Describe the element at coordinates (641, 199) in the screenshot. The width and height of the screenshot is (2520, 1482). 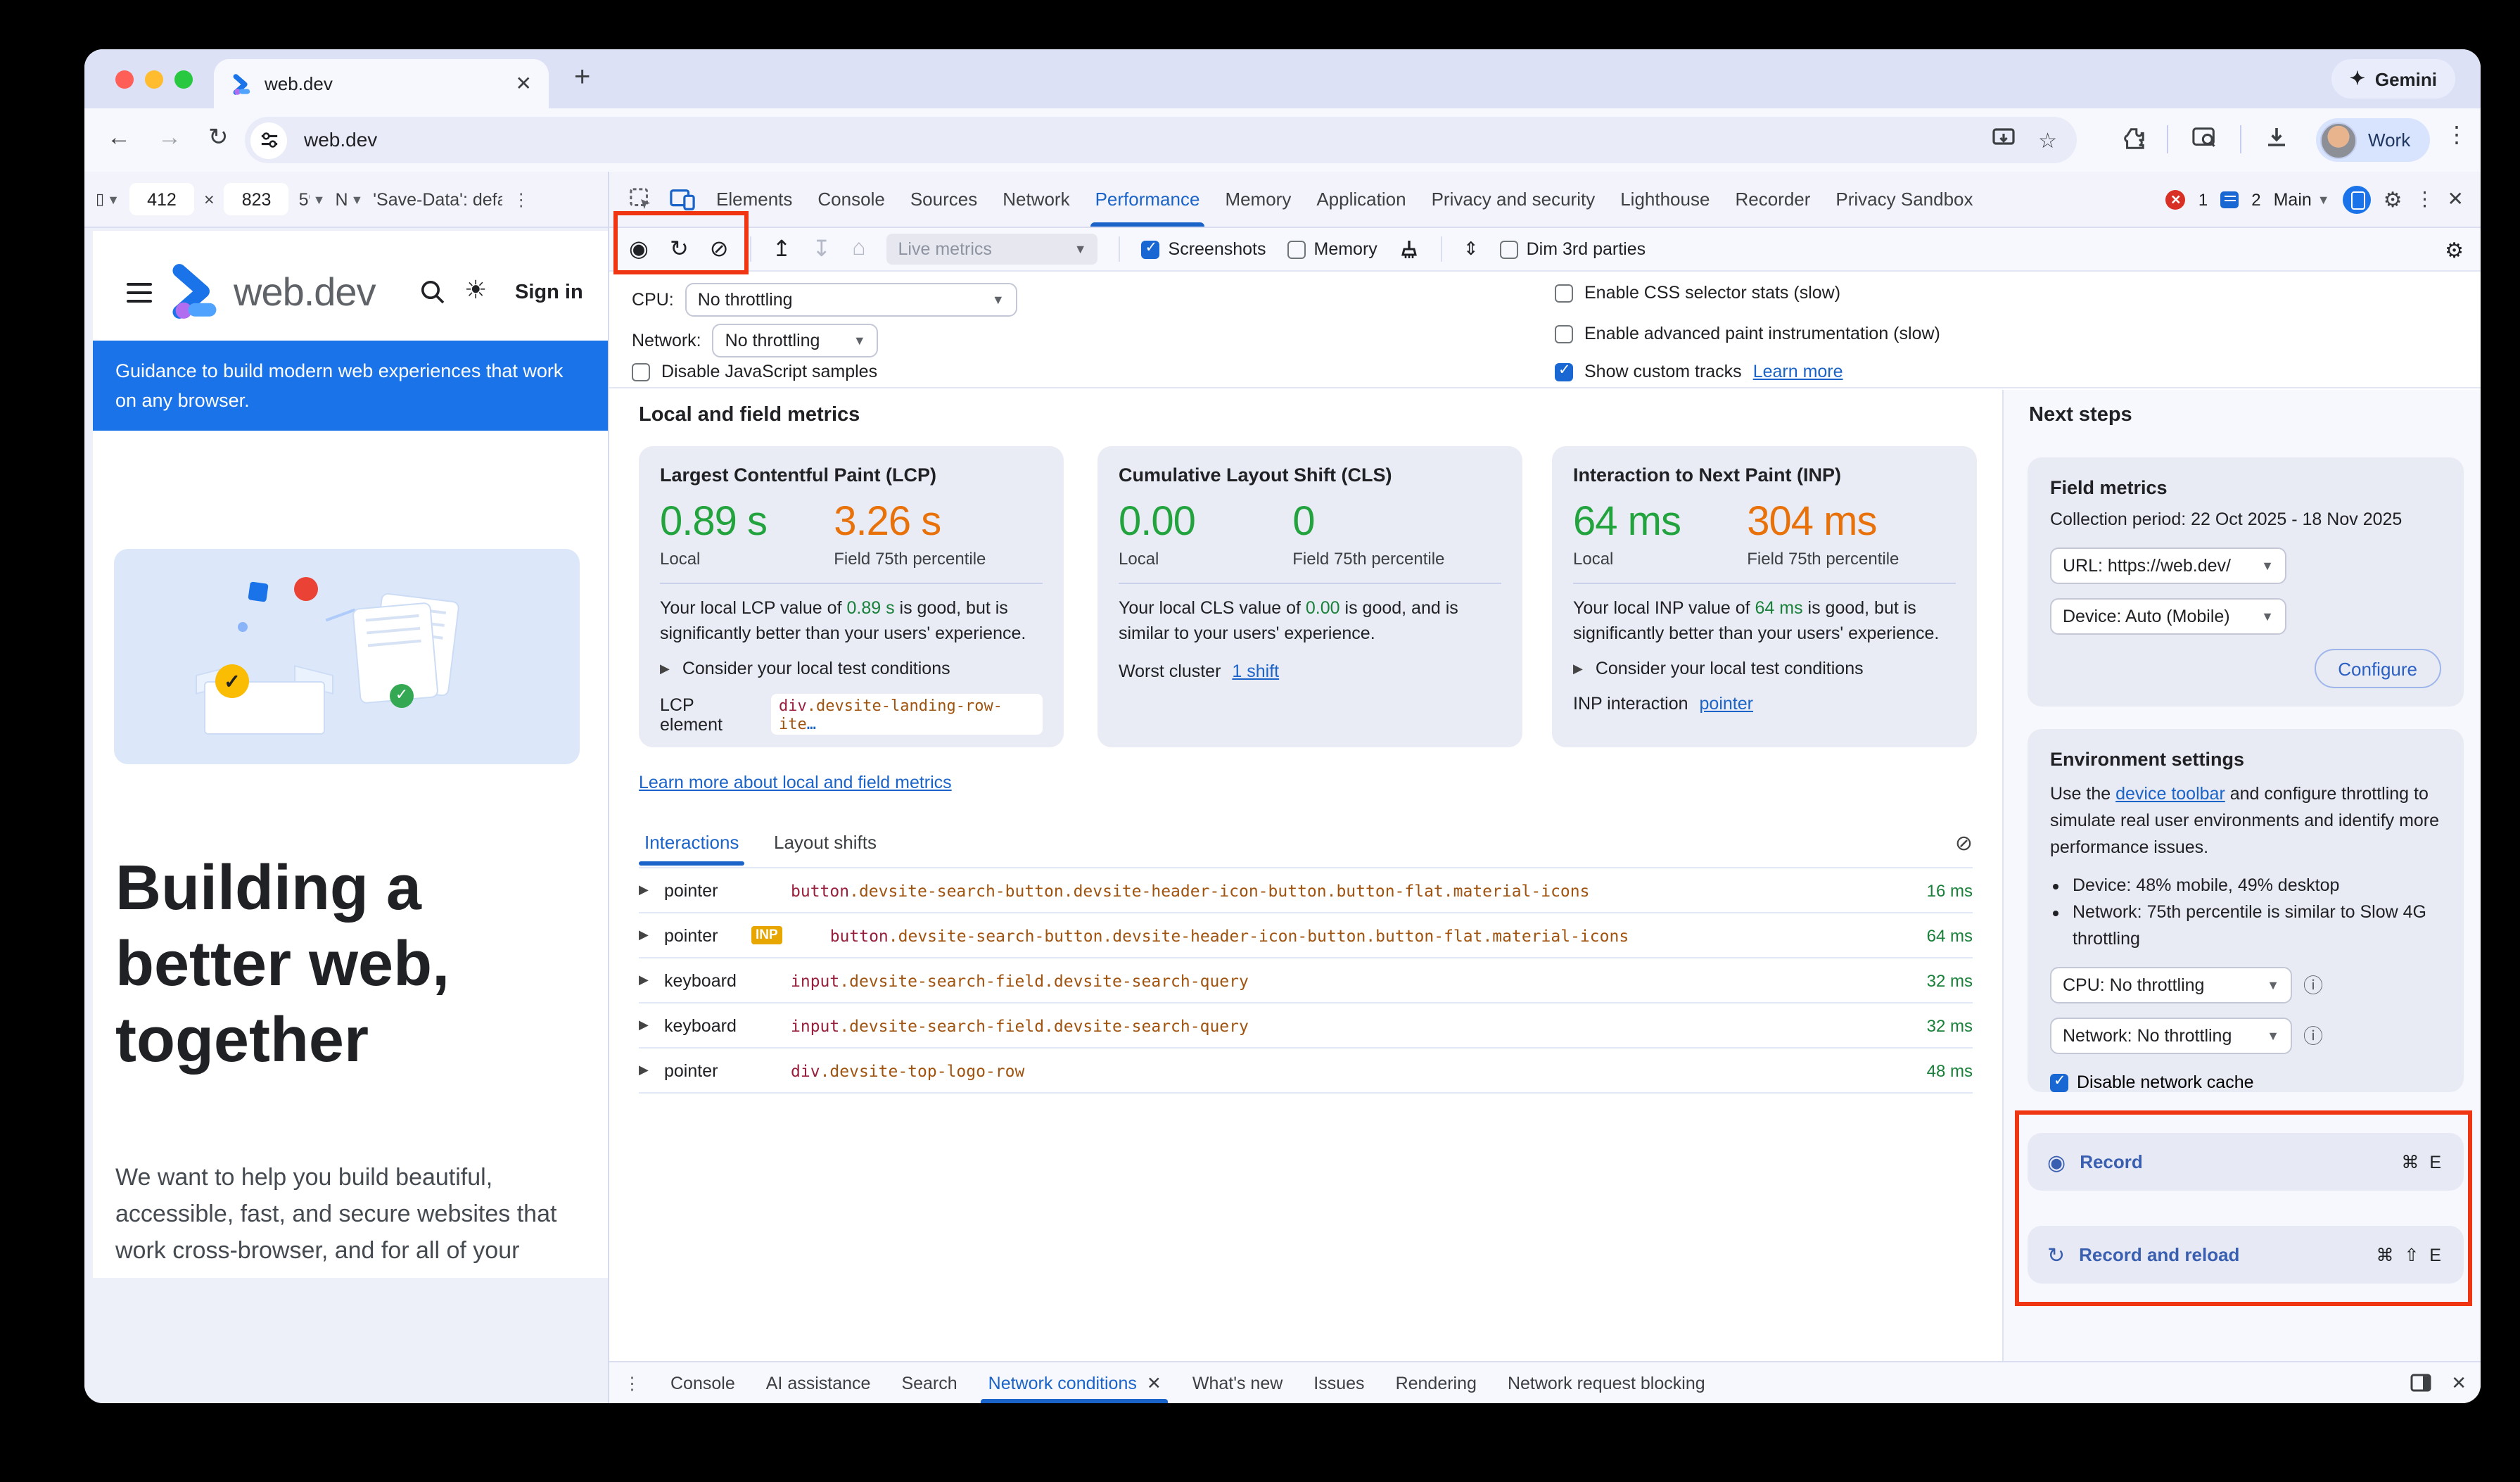
I see `inspect-element-icon` at that location.